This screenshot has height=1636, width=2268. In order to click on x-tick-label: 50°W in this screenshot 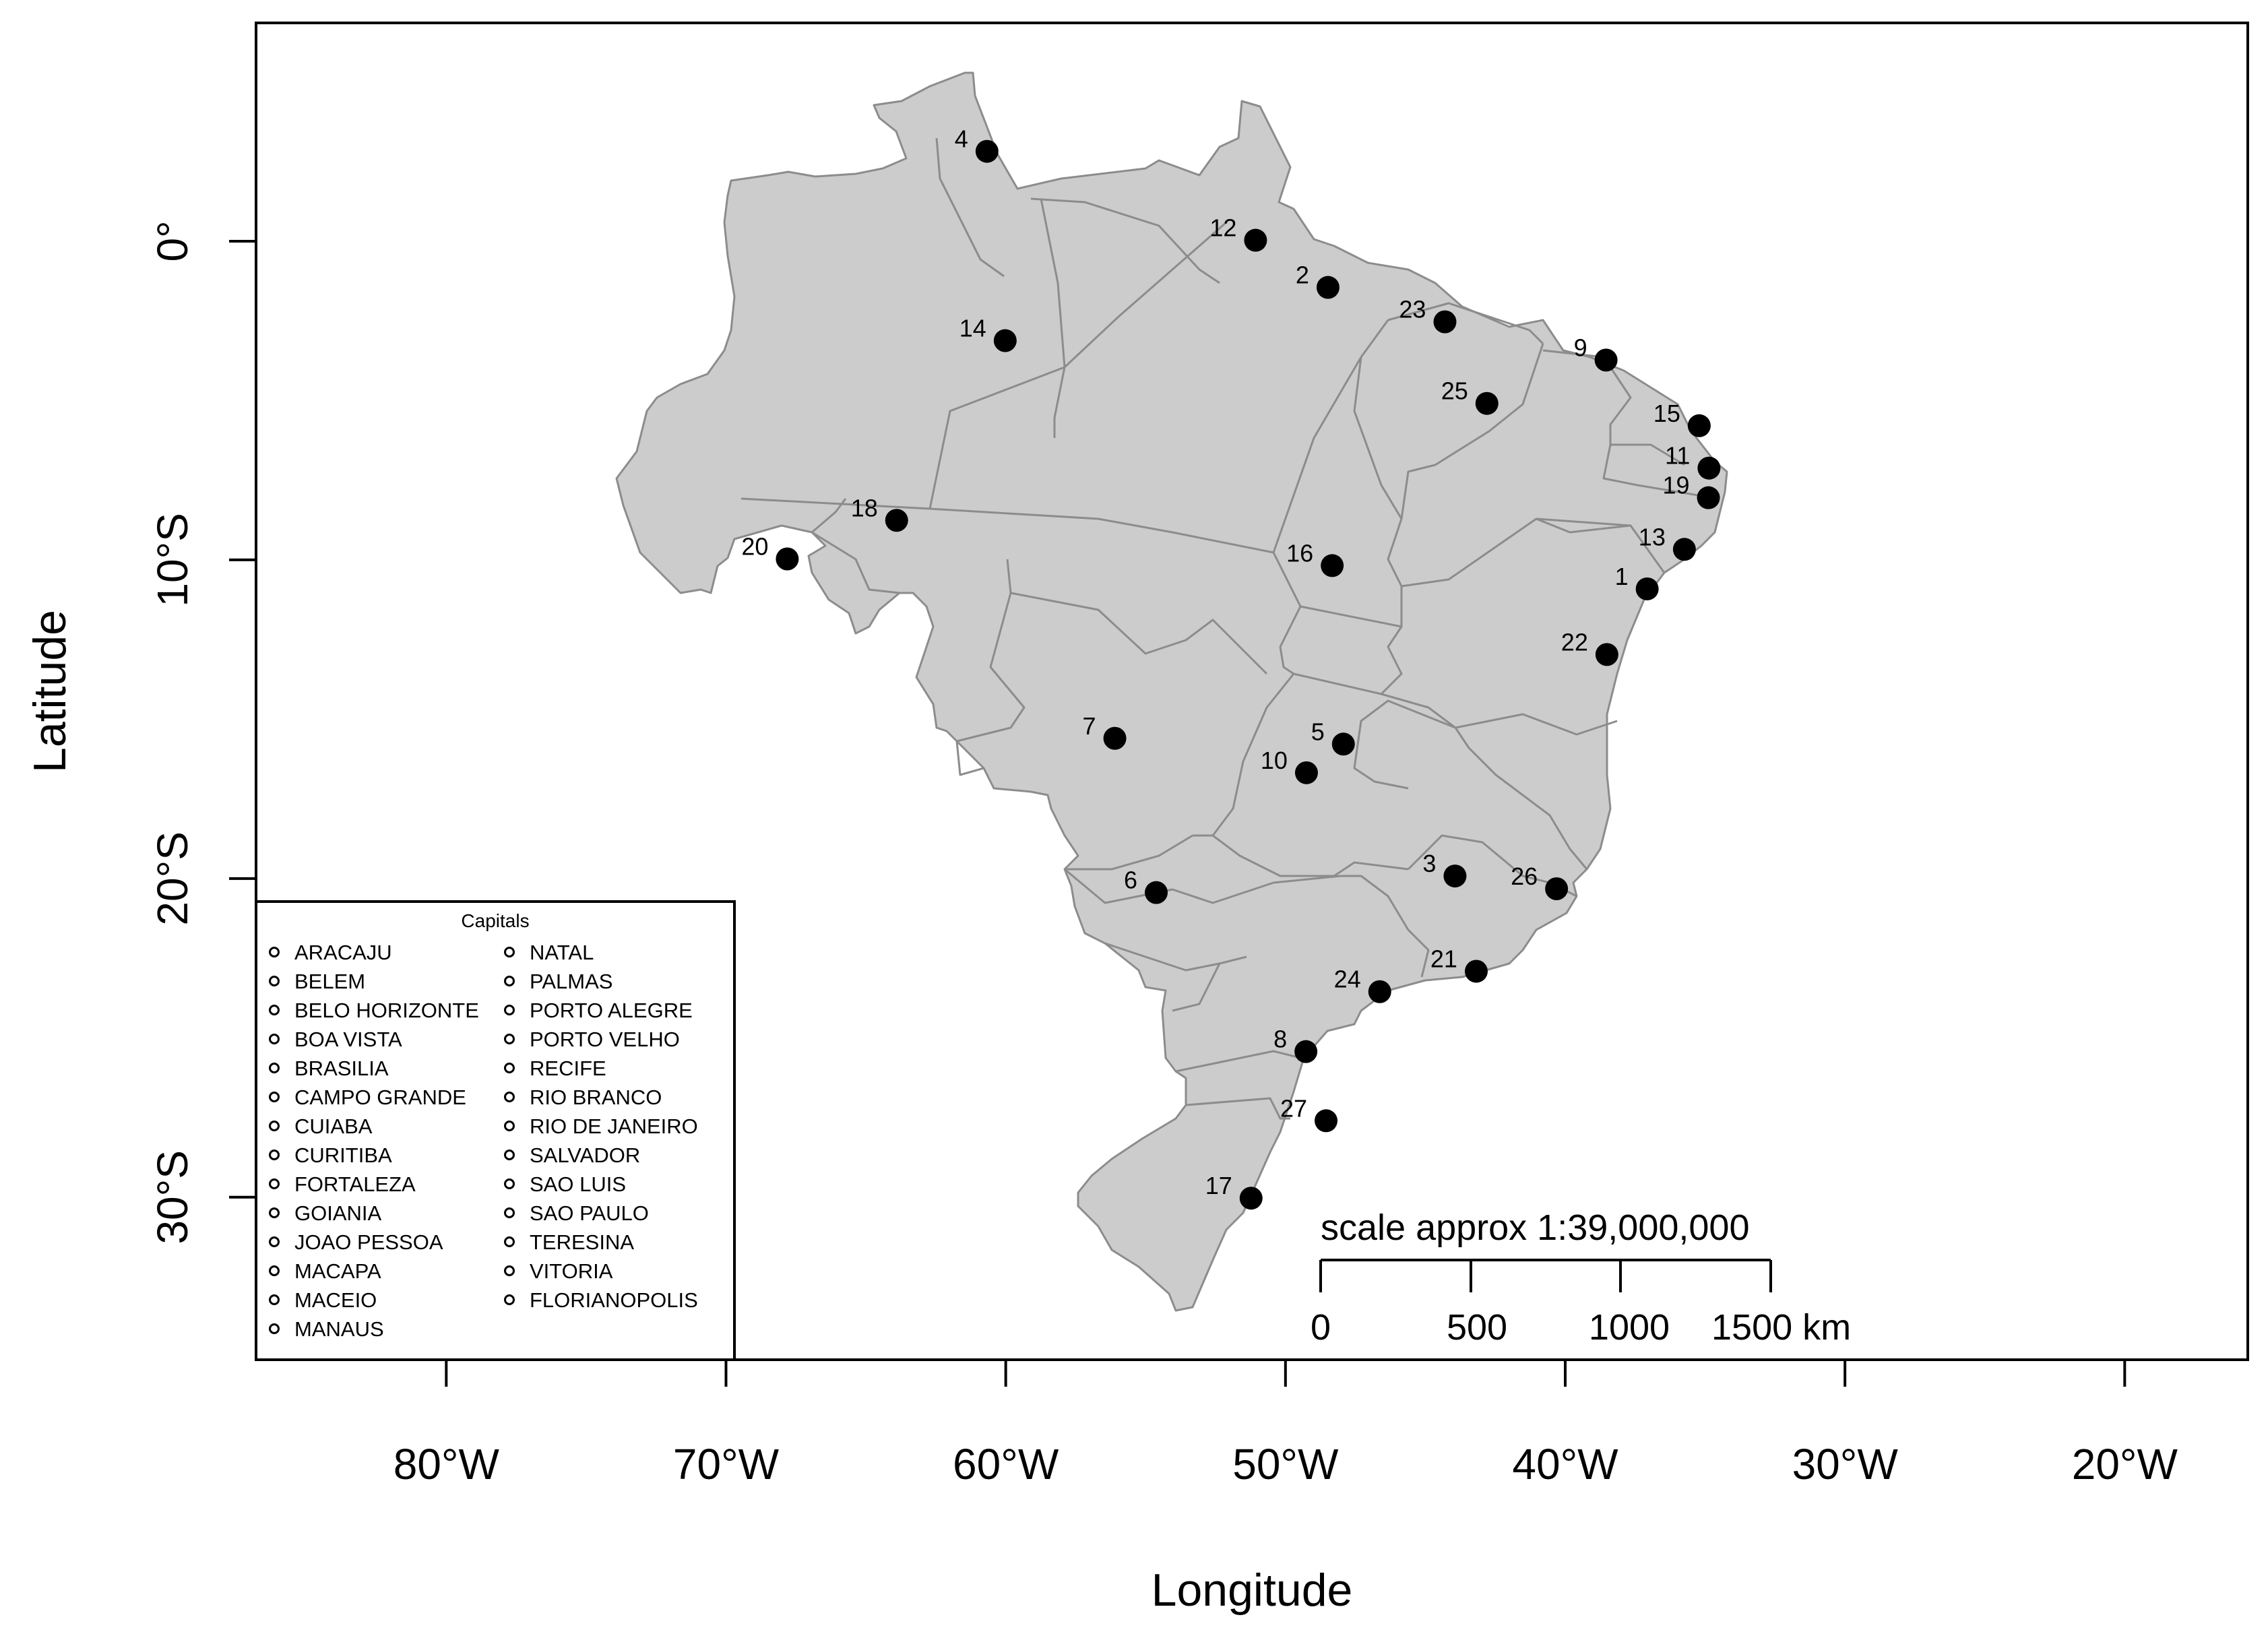, I will do `click(1285, 1464)`.